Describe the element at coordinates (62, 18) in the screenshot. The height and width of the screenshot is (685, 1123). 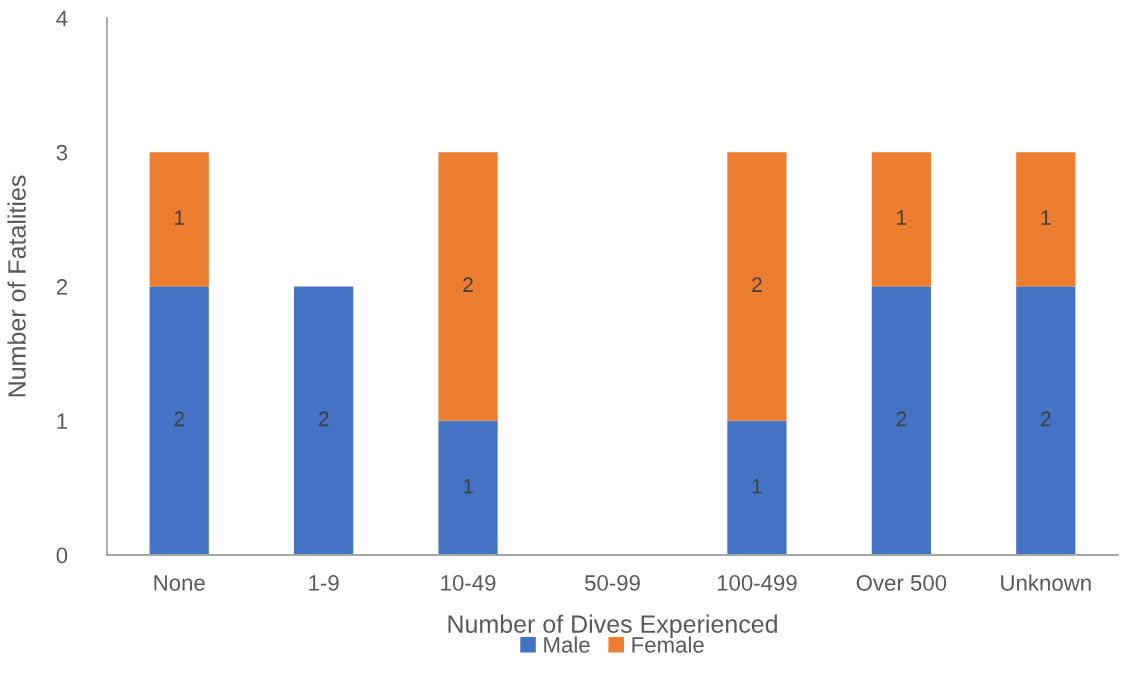
I see `y-tick-label: 4` at that location.